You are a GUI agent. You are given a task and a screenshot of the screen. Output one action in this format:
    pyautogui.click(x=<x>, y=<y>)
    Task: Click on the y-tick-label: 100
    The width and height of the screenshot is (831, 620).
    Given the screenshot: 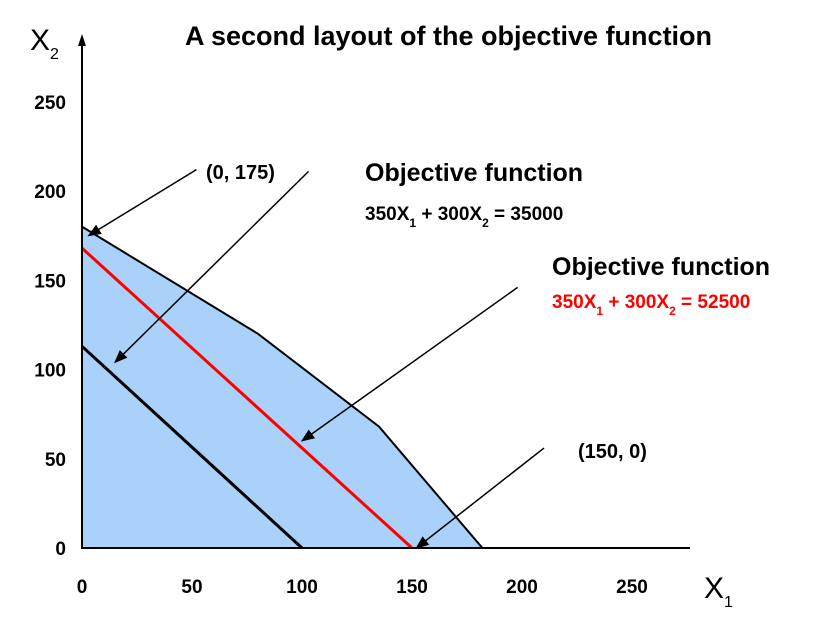 What is the action you would take?
    pyautogui.click(x=50, y=371)
    